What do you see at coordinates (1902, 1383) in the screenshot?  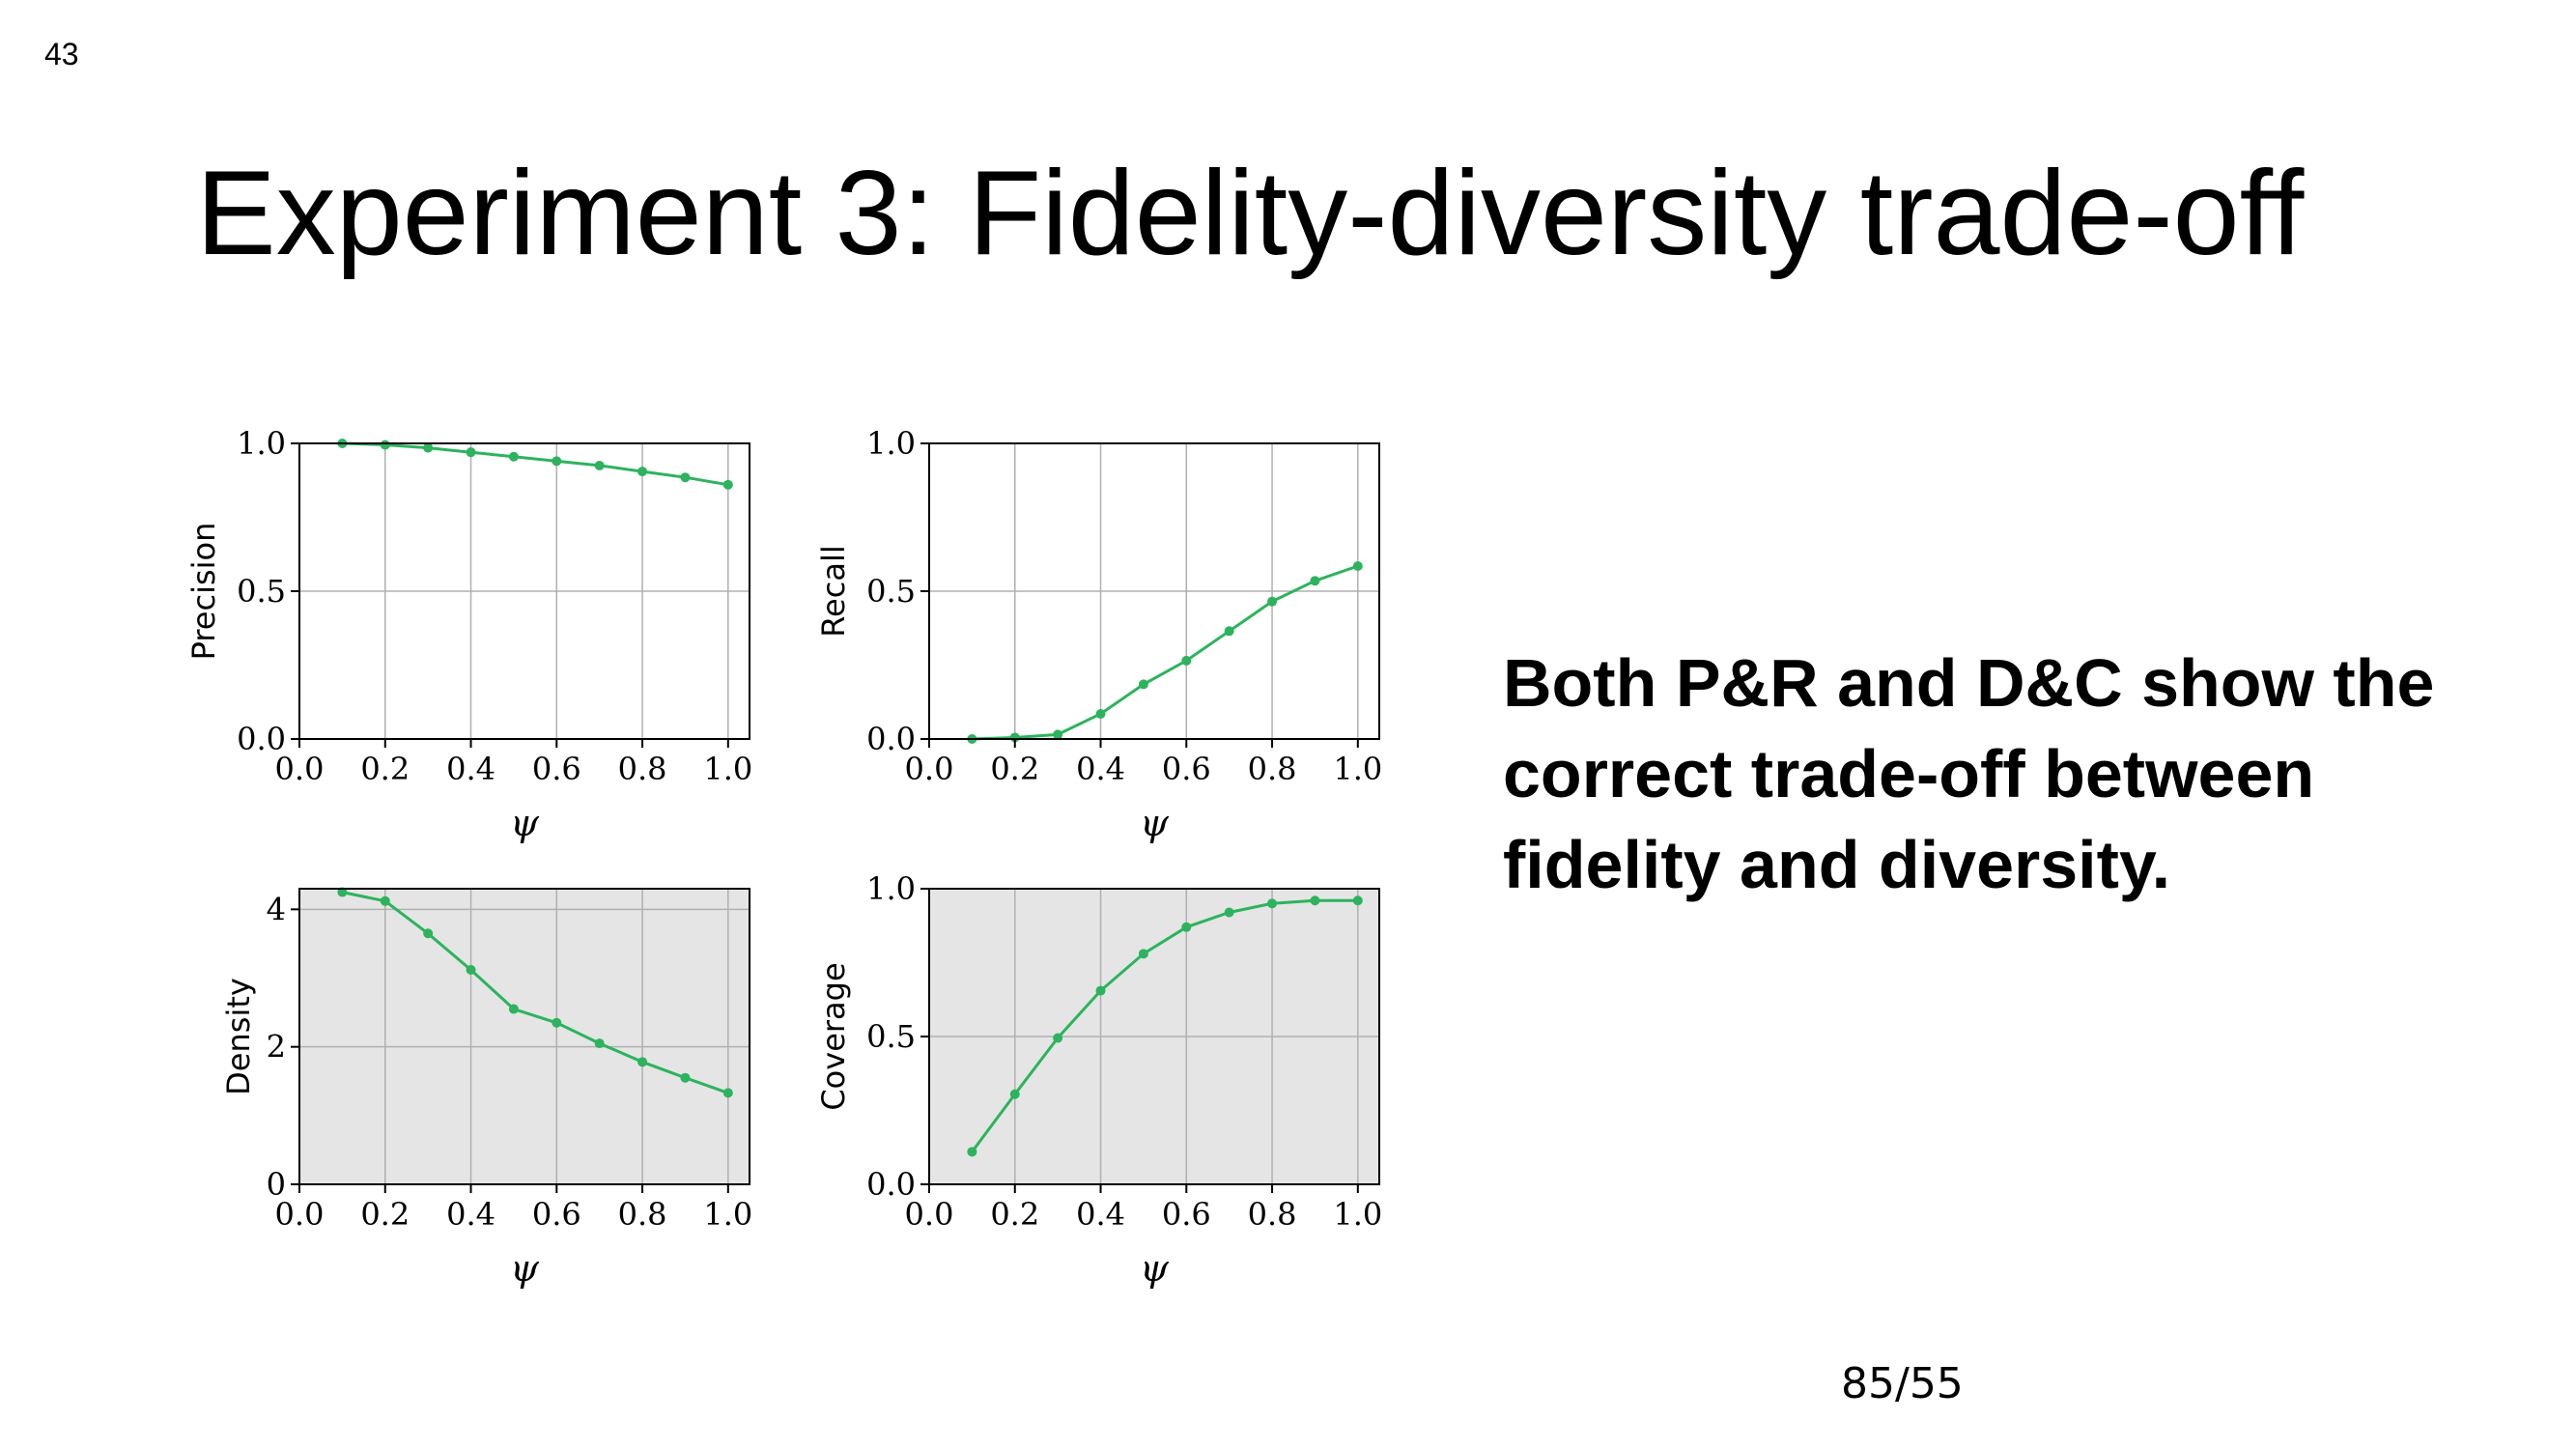 I see `page-counter: 85/55` at bounding box center [1902, 1383].